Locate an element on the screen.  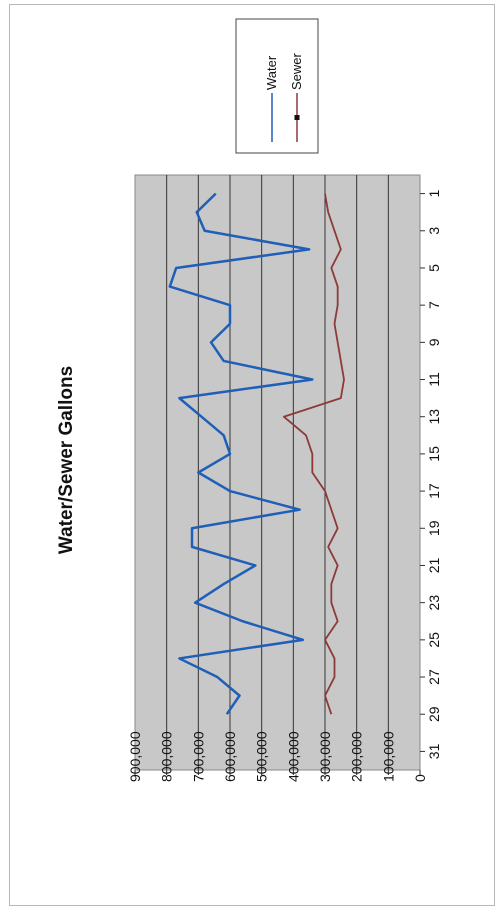
y-tick-label: 400,000 is located at coordinates (293, 756).